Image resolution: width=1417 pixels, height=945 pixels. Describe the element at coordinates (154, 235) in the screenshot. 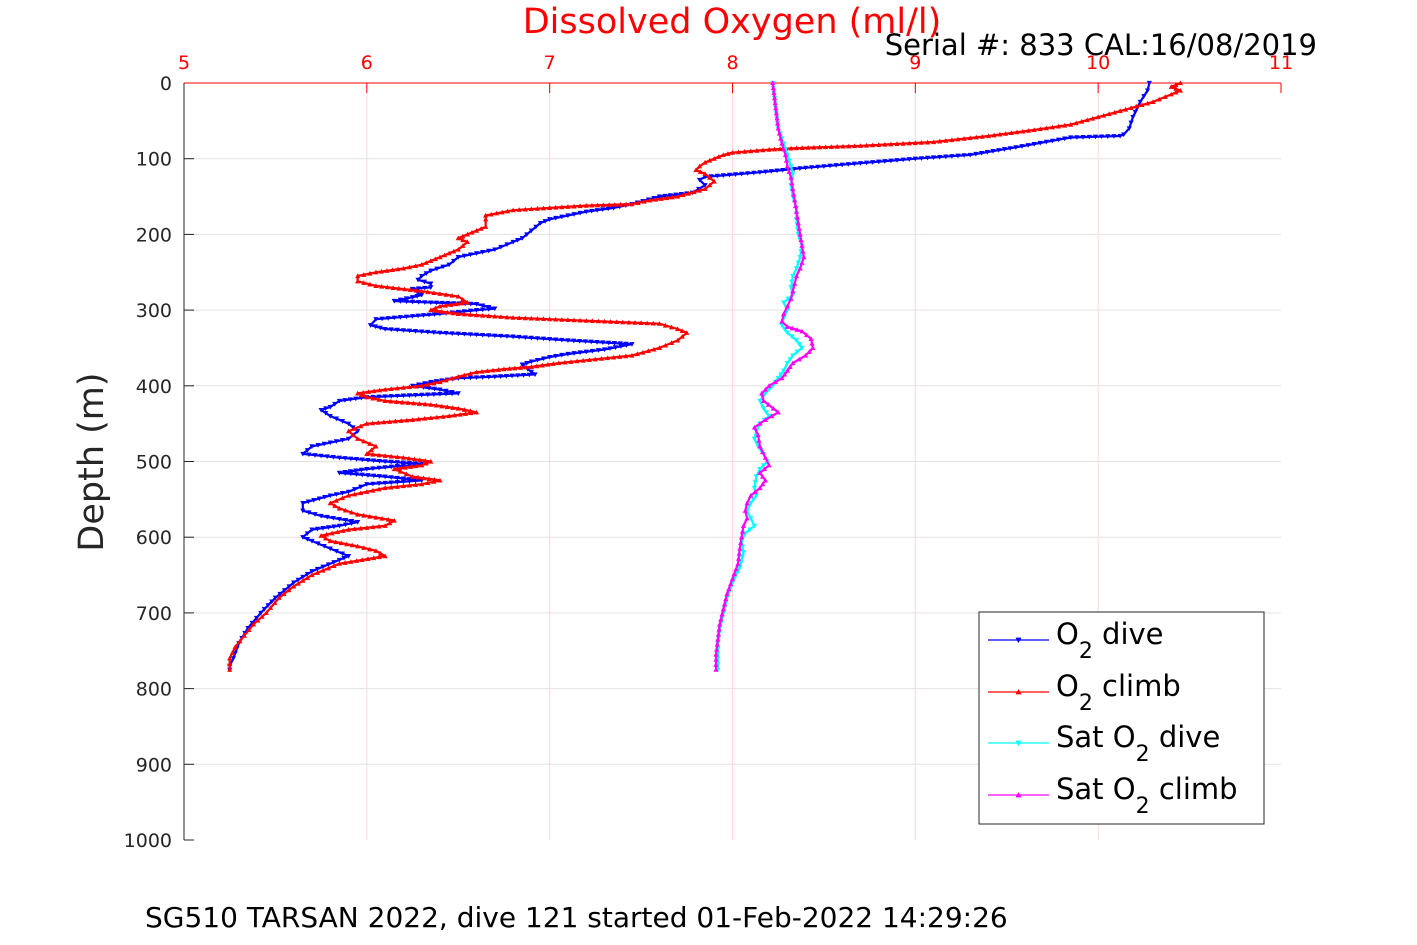

I see `y-tick-label: 200` at that location.